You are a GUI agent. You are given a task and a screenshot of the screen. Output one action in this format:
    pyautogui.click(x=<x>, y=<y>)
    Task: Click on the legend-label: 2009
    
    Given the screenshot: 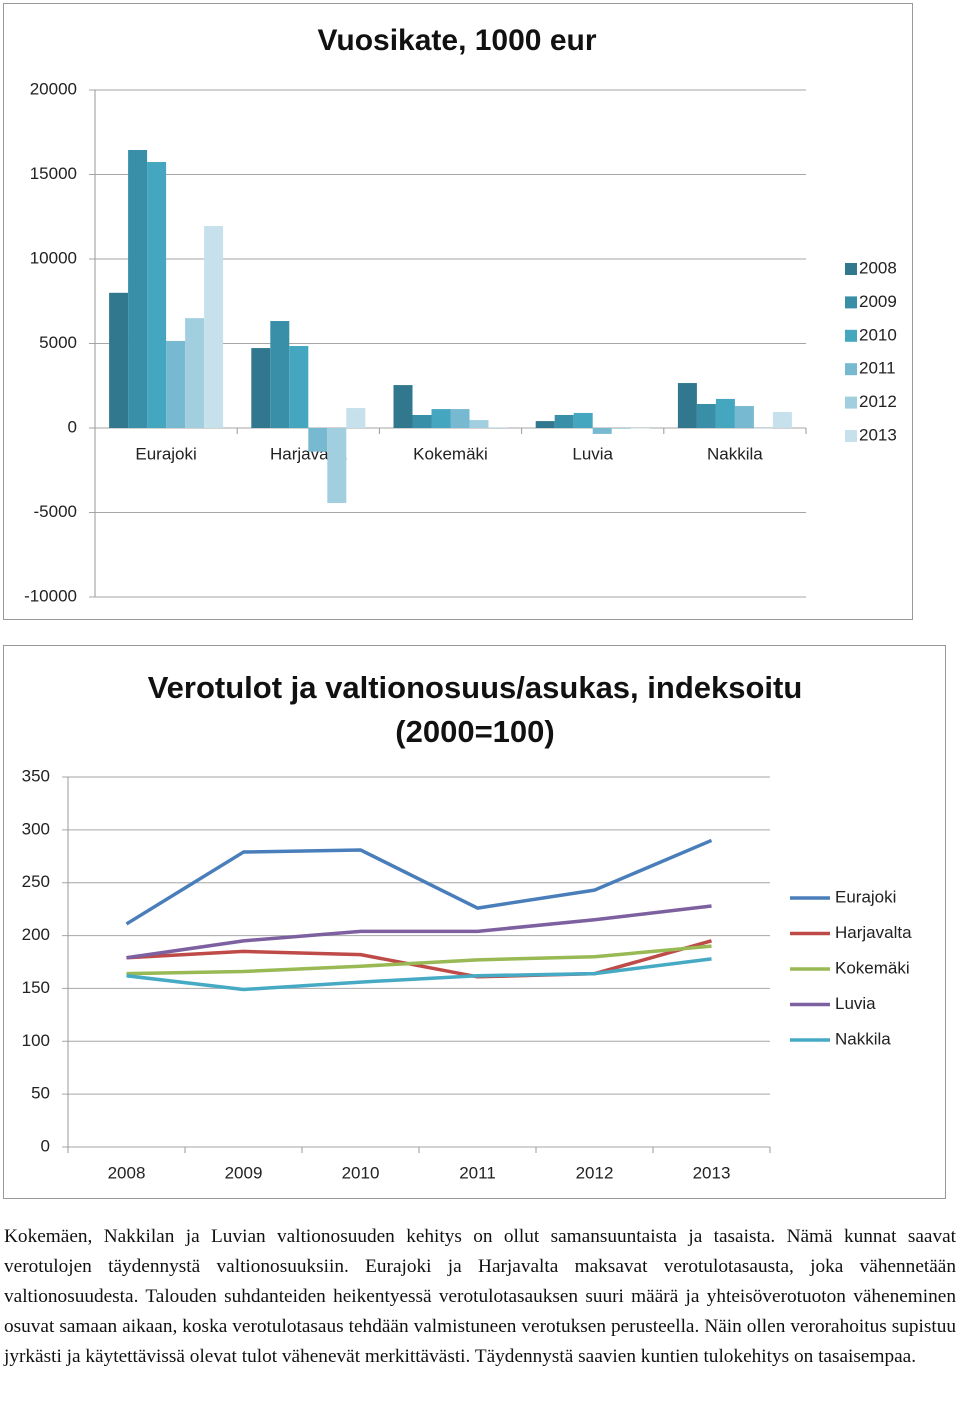 What is the action you would take?
    pyautogui.click(x=878, y=301)
    